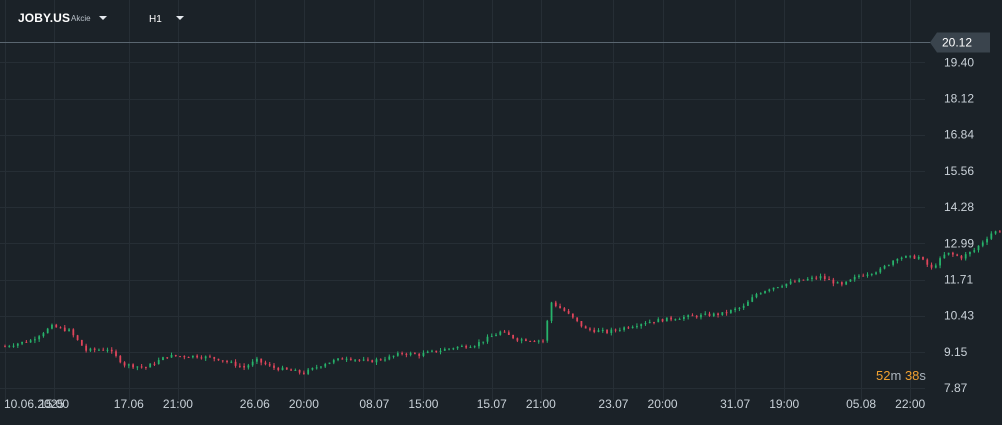 The width and height of the screenshot is (1002, 425). I want to click on x-tick-label: 26.06, so click(255, 404).